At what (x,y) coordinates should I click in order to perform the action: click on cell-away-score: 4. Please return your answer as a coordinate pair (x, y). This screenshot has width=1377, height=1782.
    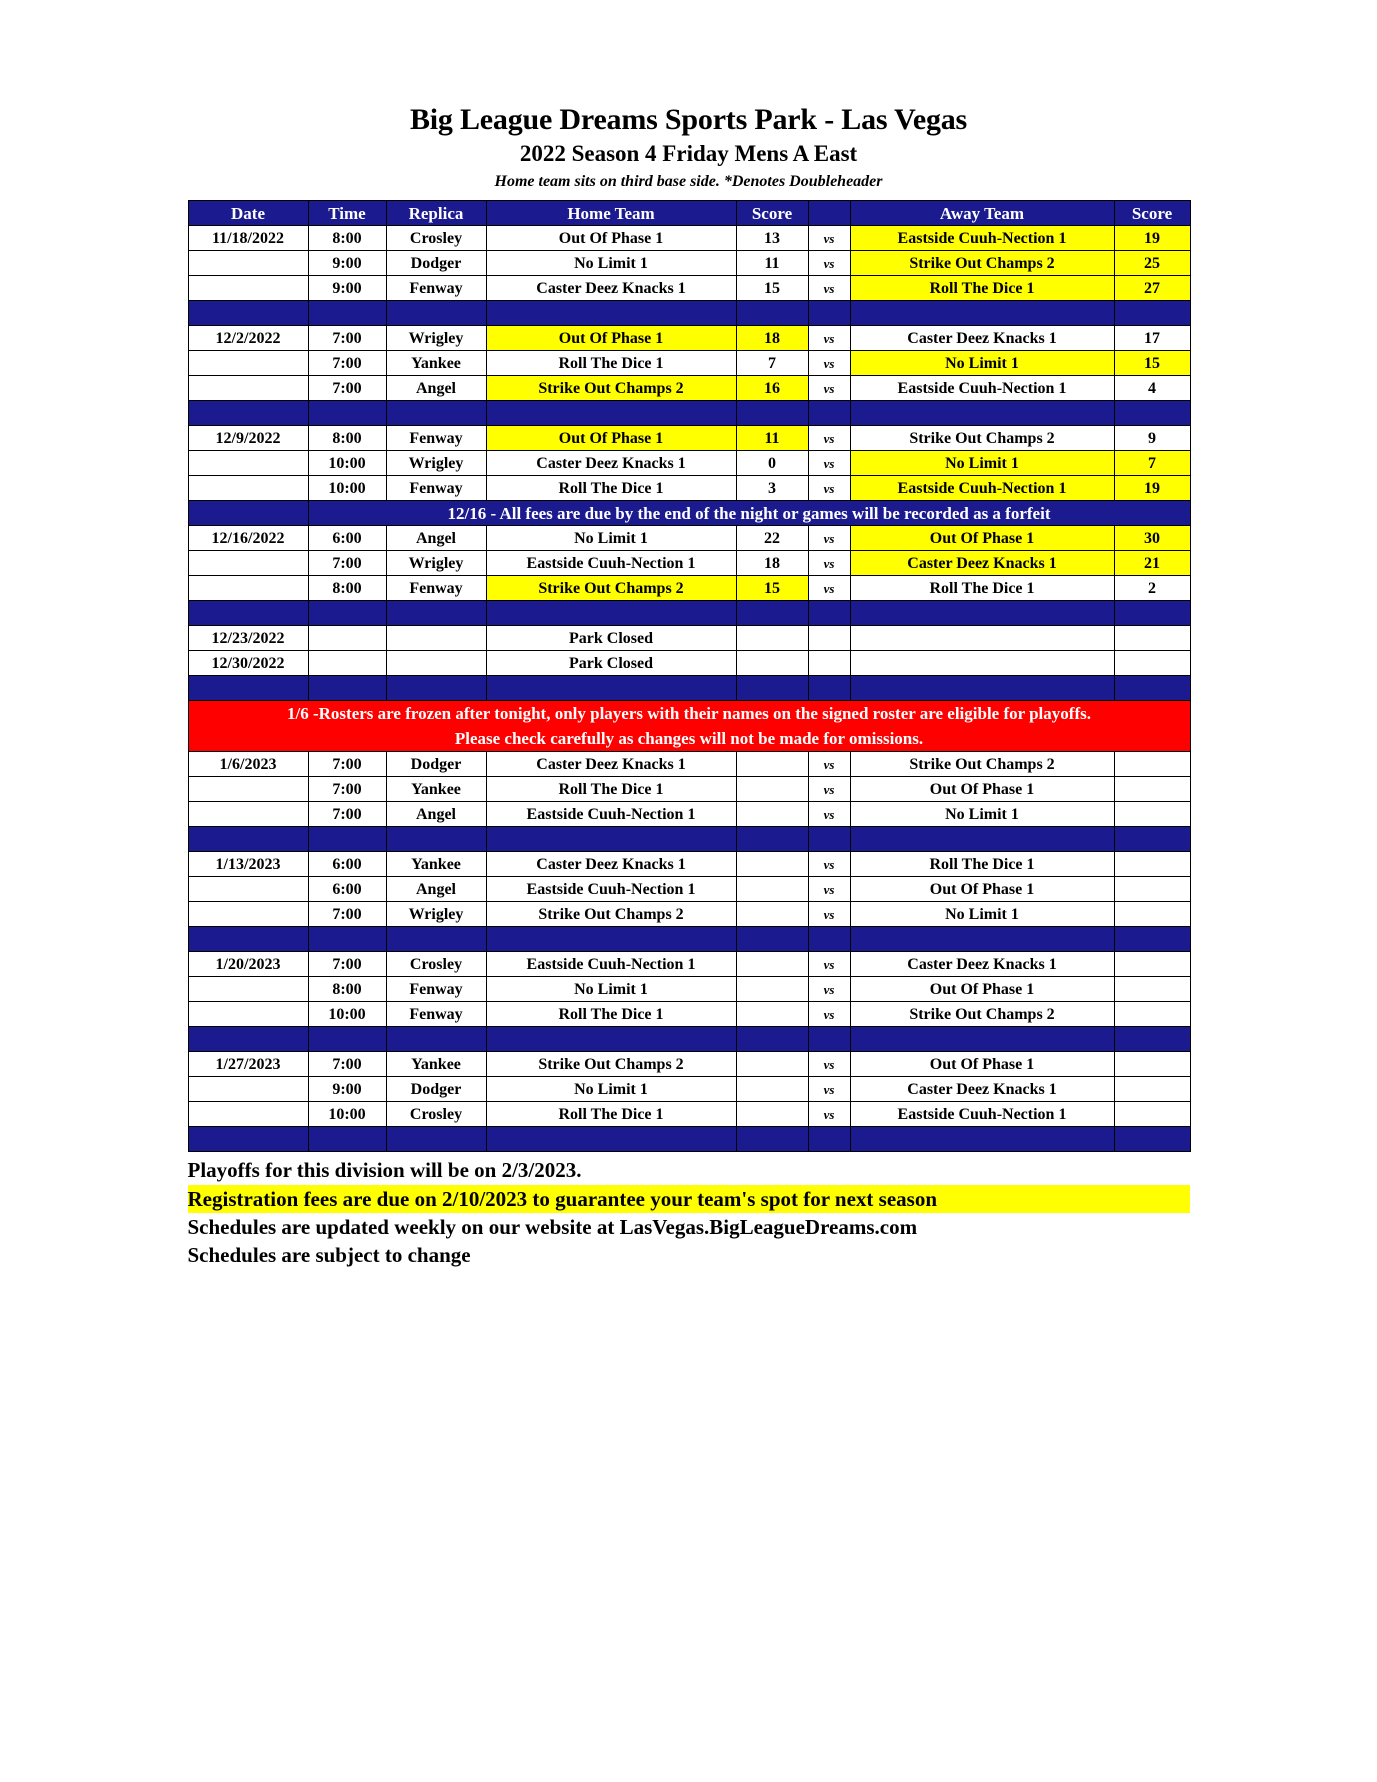
    Looking at the image, I should click on (1152, 388).